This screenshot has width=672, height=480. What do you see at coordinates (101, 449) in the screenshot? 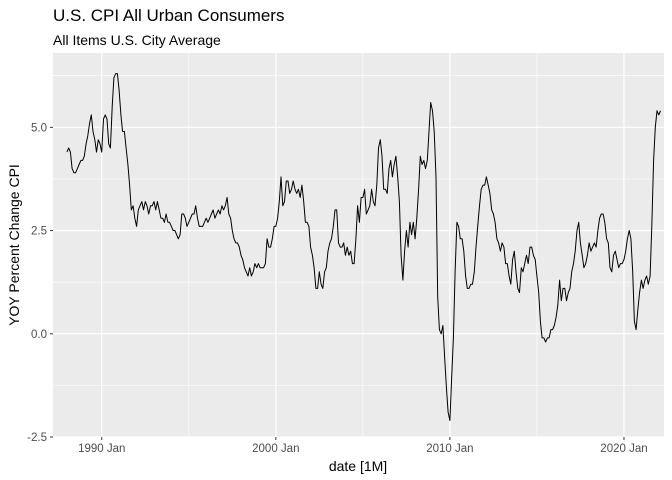
I see `x-tick-label: 1990 Jan` at bounding box center [101, 449].